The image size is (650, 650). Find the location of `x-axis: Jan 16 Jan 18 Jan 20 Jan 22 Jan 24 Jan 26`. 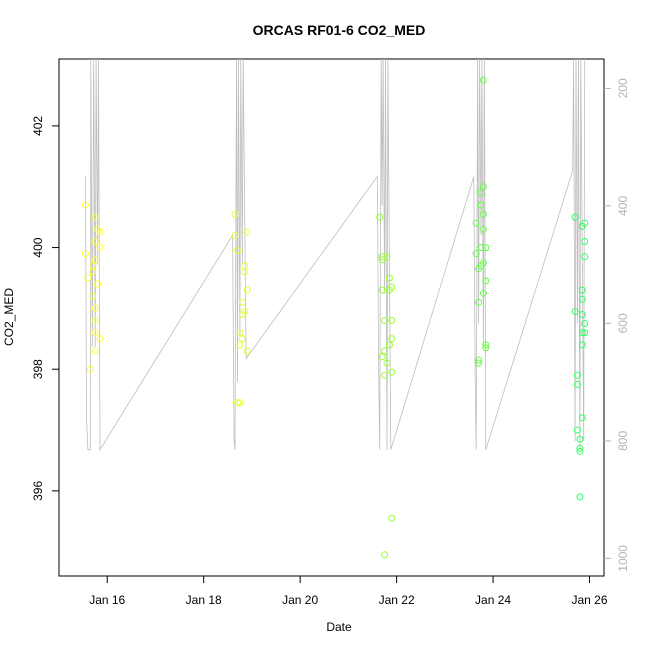

x-axis: Jan 16 Jan 18 Jan 20 Jan 22 Jan 24 Jan 26 is located at coordinates (348, 591).